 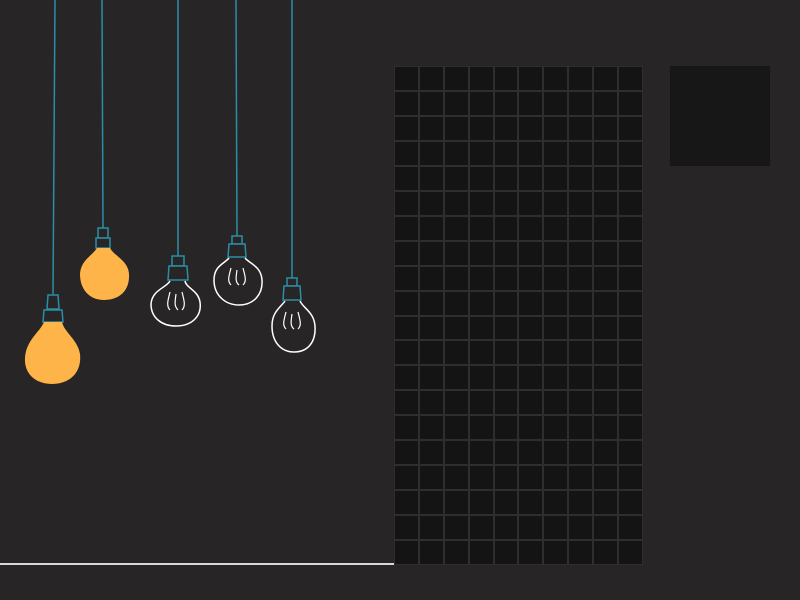 What do you see at coordinates (720, 116) in the screenshot?
I see `next-piece-preview` at bounding box center [720, 116].